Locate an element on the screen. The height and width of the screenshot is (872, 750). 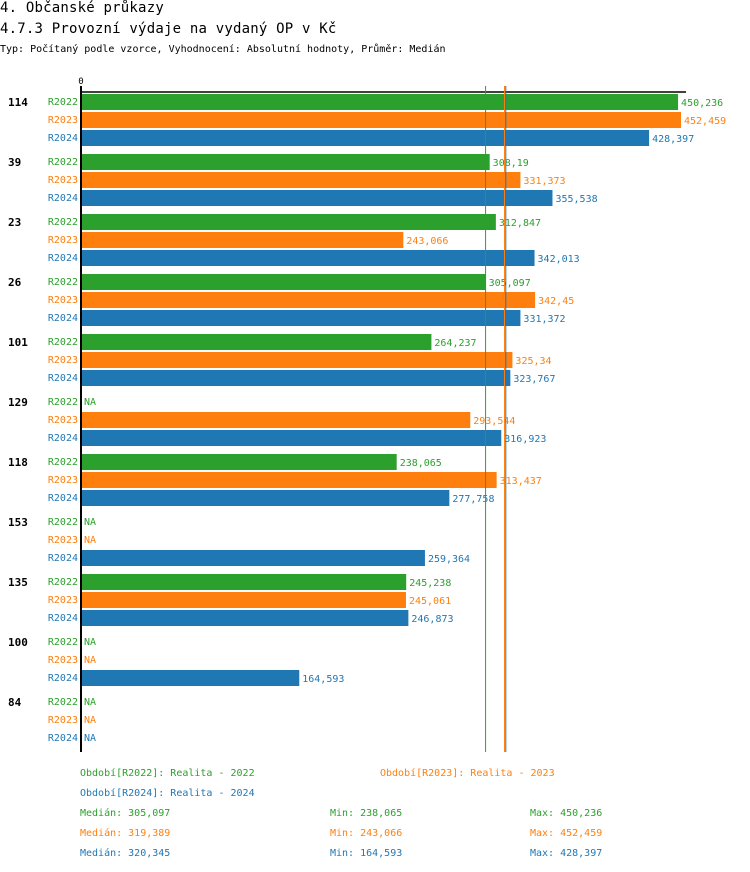
bar-value-label: 342,45 is located at coordinates (556, 301).